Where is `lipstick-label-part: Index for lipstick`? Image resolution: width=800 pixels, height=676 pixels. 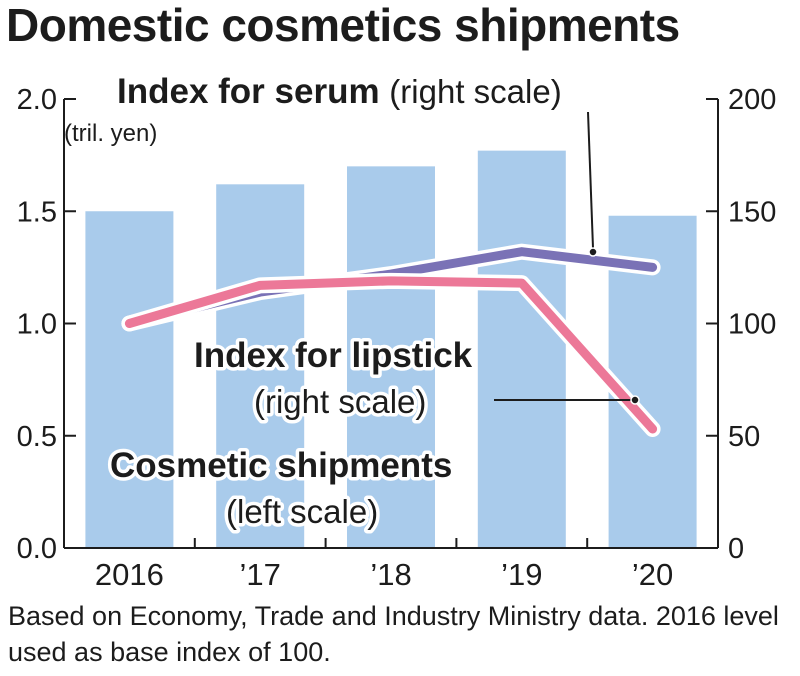 lipstick-label-part: Index for lipstick is located at coordinates (333, 355).